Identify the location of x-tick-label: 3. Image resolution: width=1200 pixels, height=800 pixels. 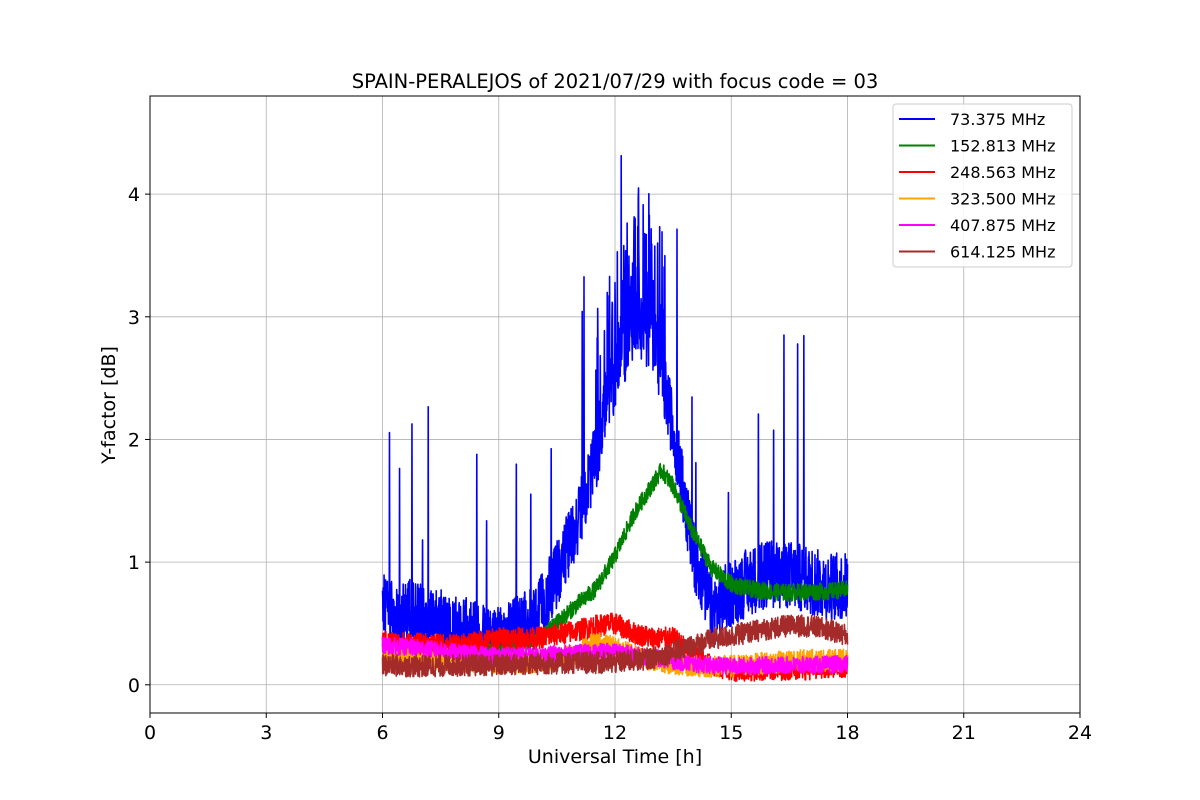
(266, 733).